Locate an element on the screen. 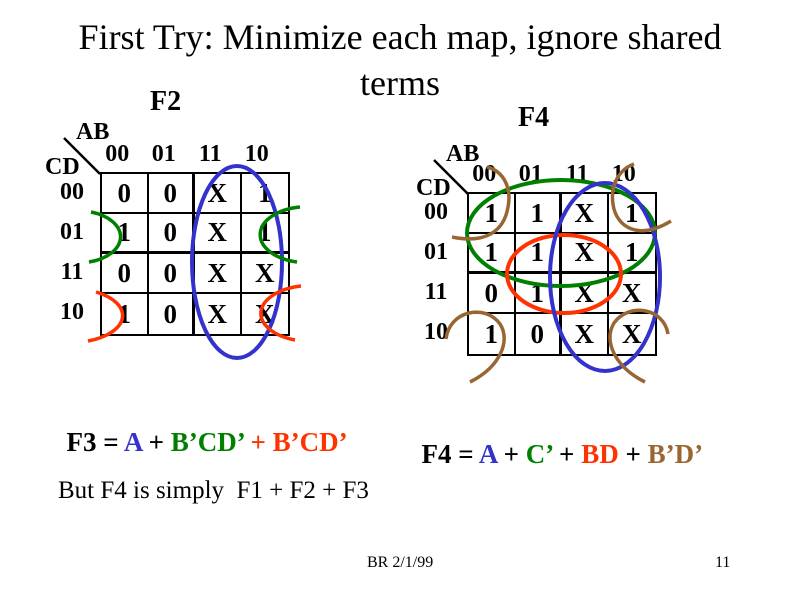 Image resolution: width=800 pixels, height=600 pixels. footer-page-number: 11 is located at coordinates (723, 562).